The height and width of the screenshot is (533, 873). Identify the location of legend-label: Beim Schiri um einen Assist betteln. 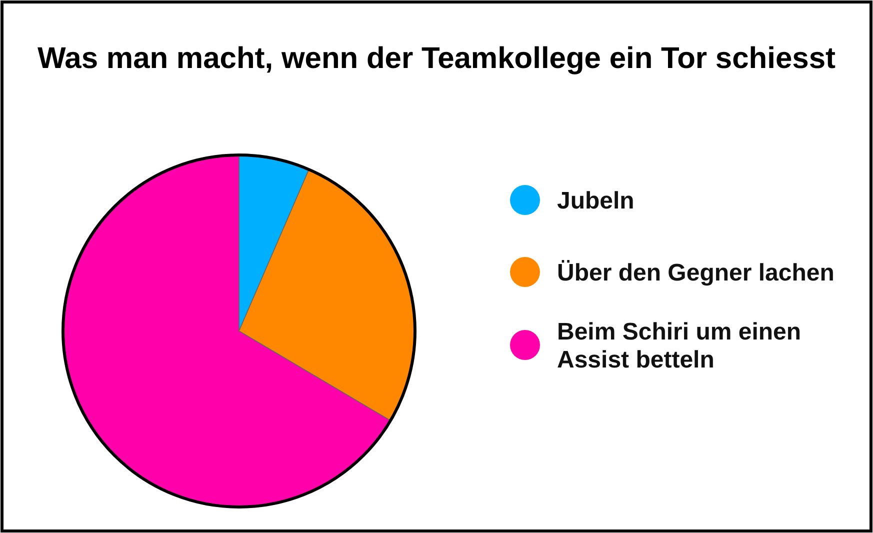
(679, 346).